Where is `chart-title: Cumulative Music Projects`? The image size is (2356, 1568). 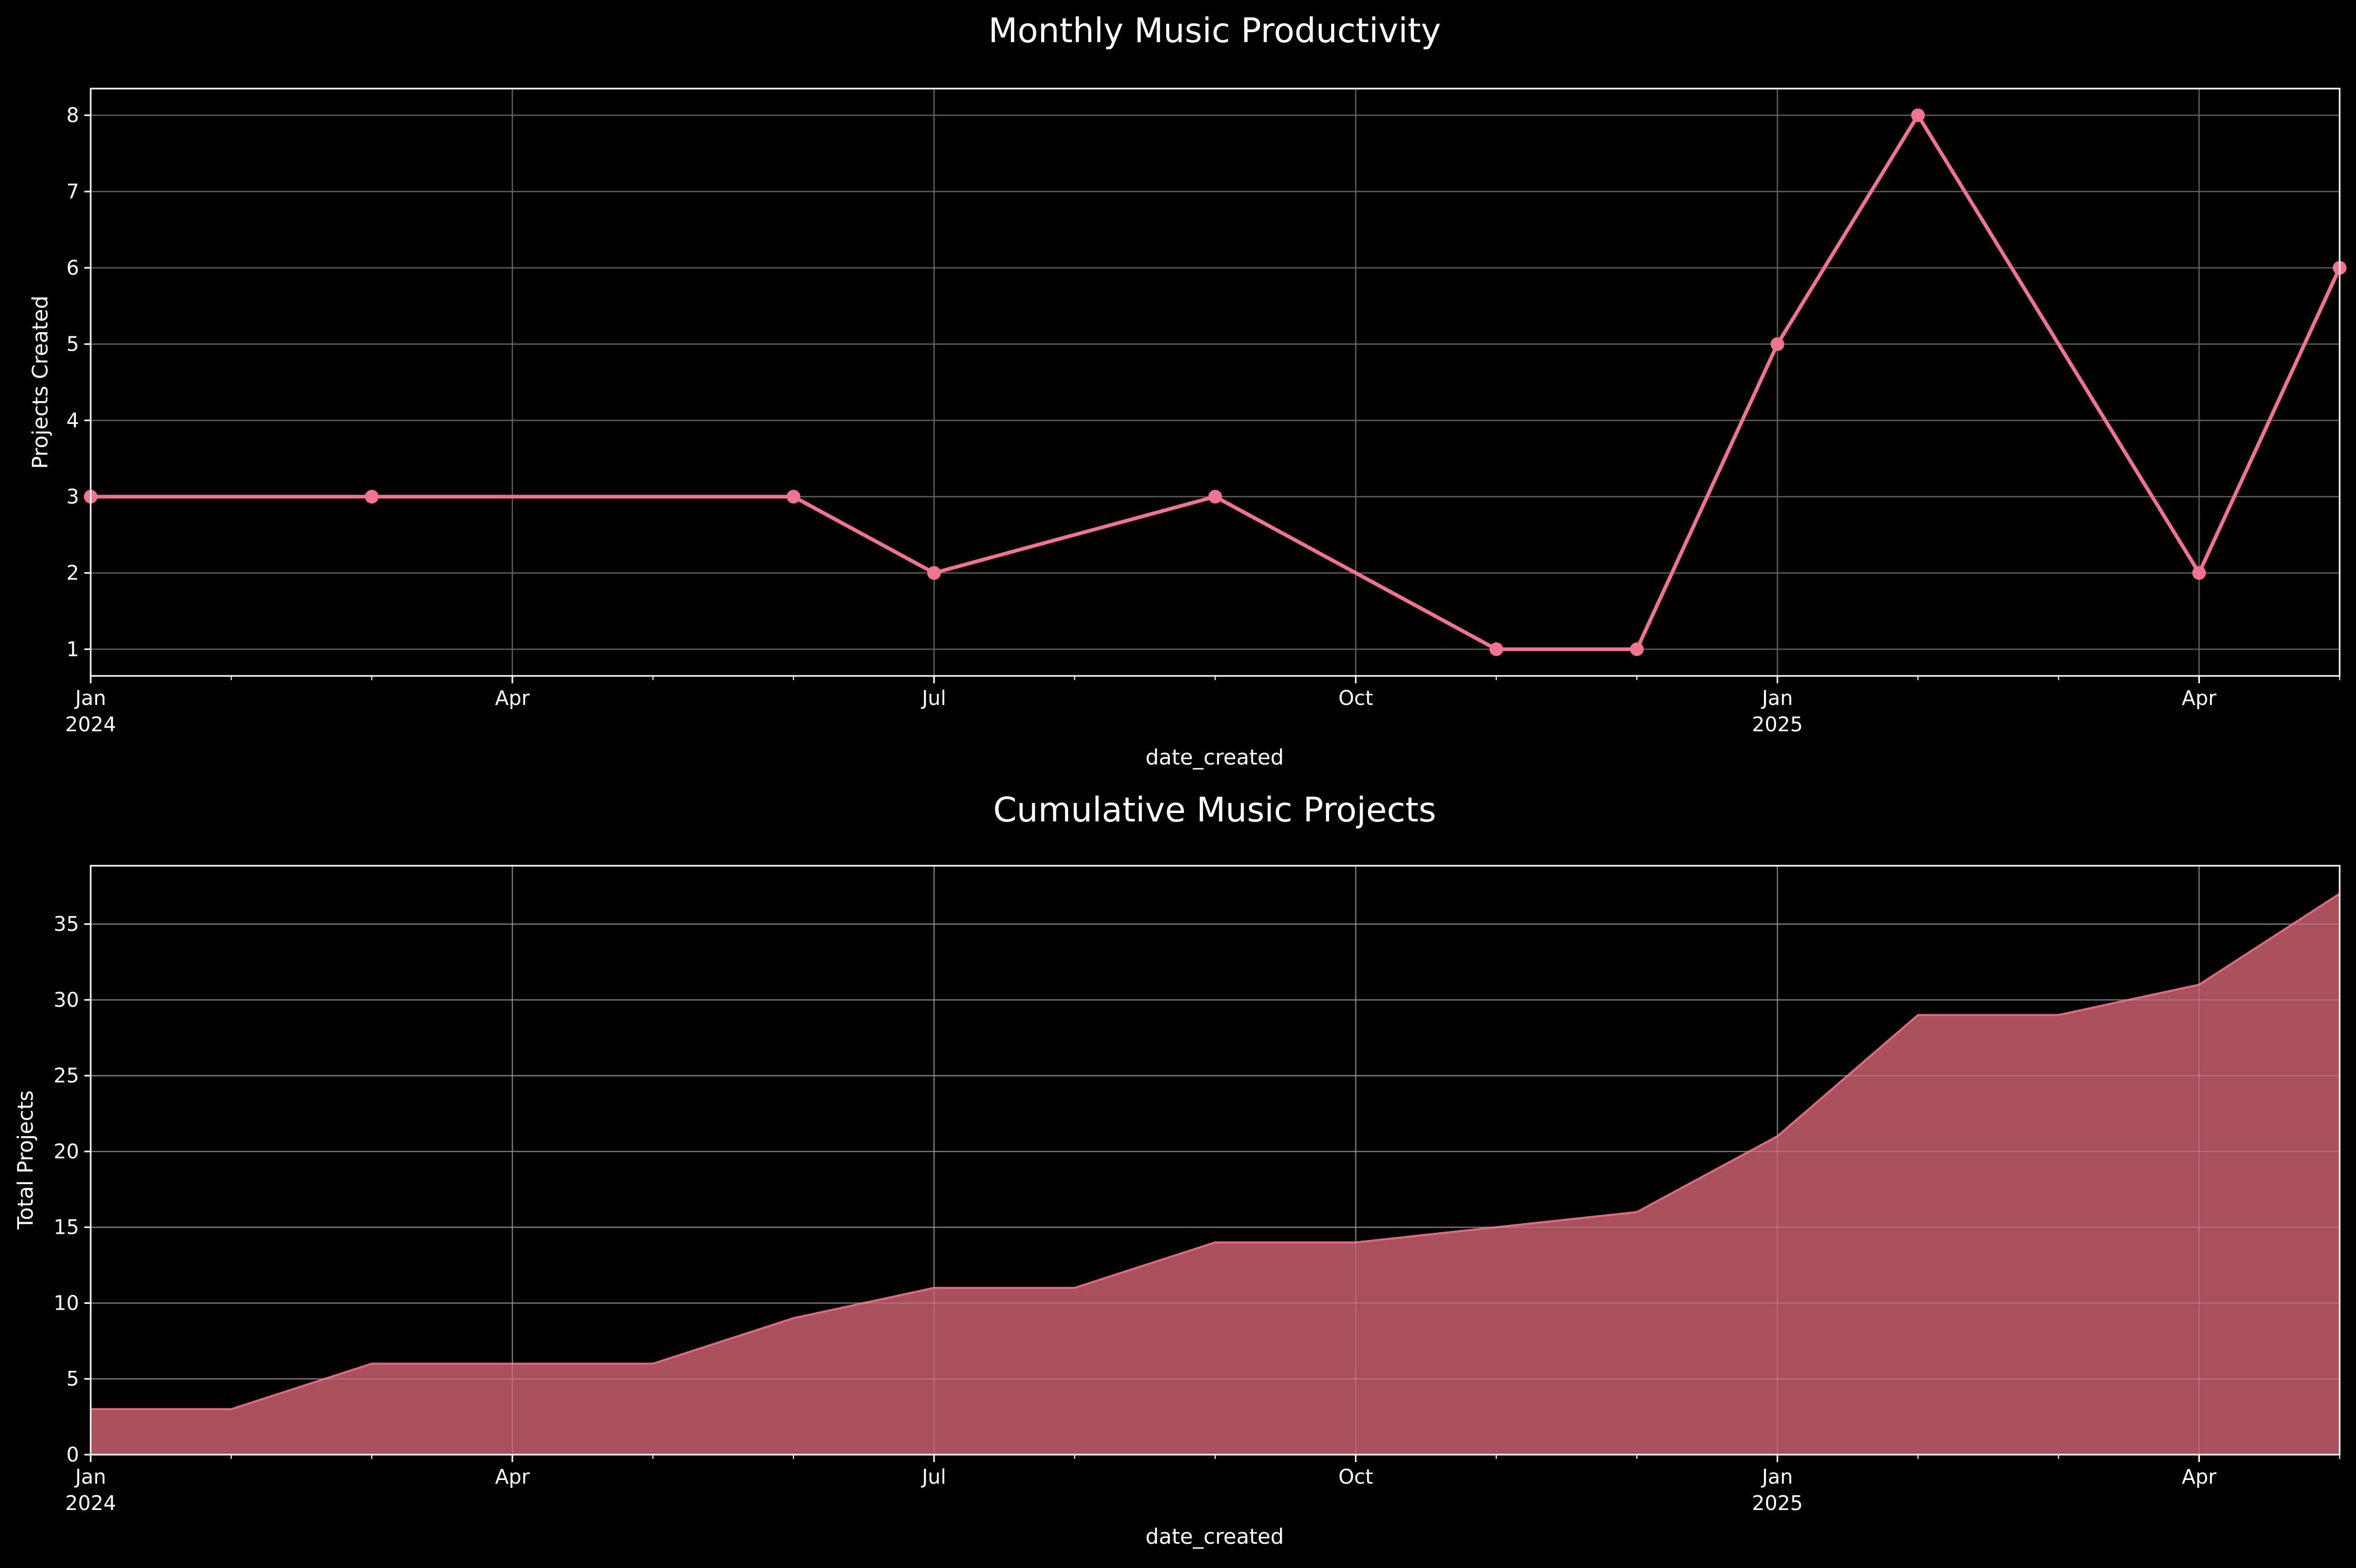
chart-title: Cumulative Music Projects is located at coordinates (1214, 810).